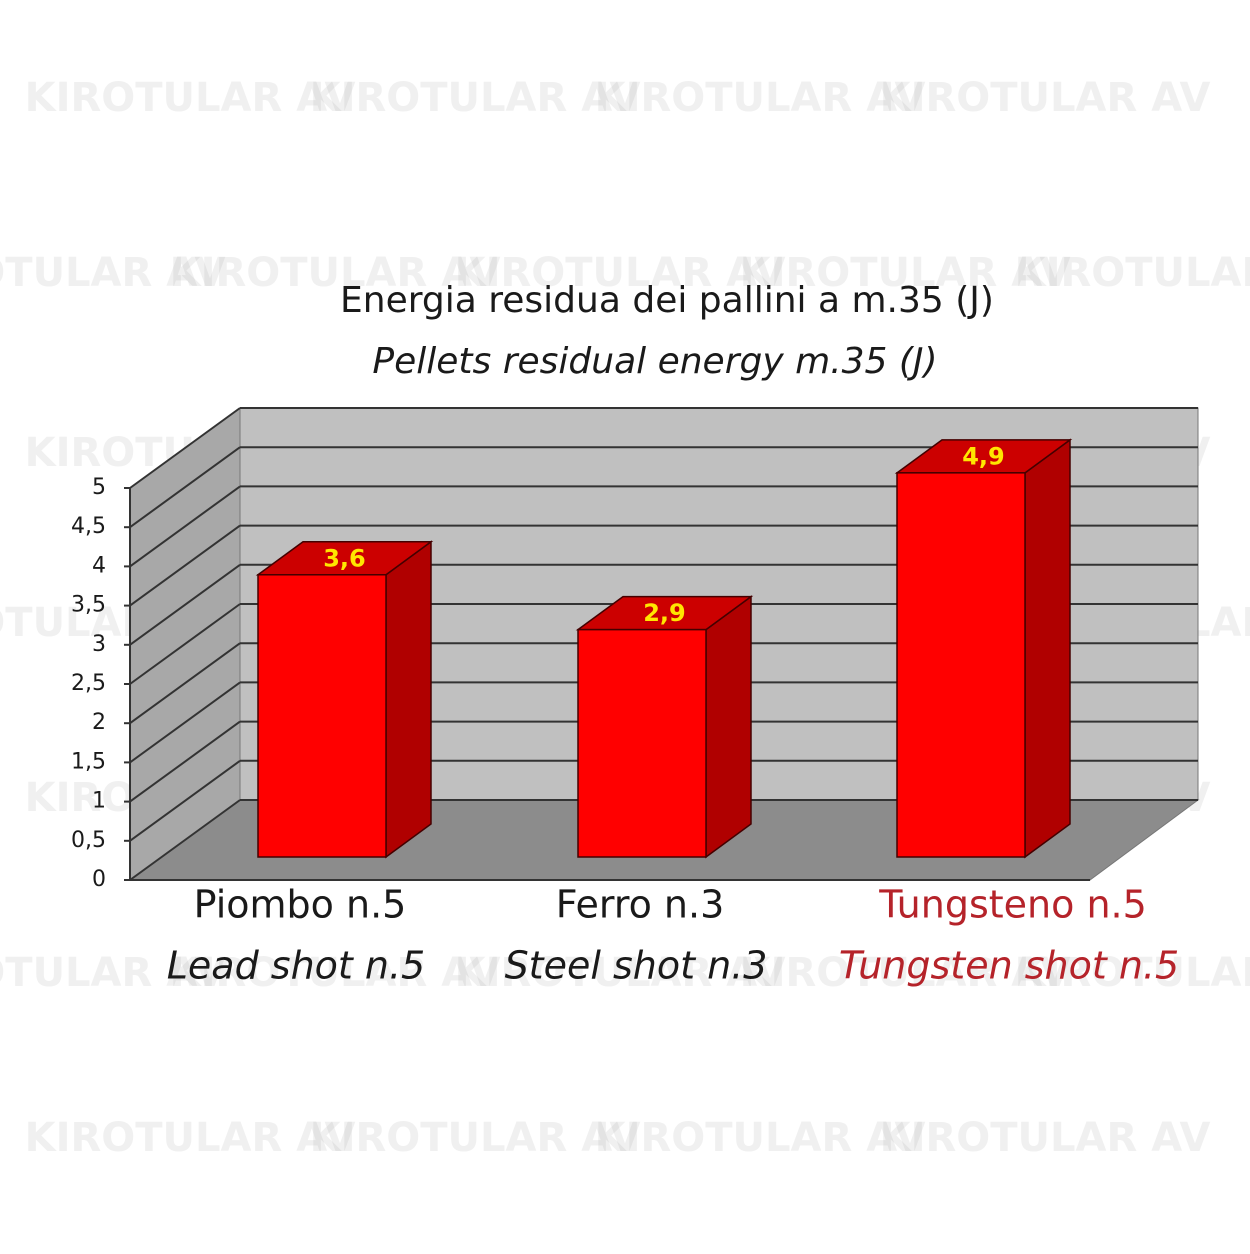  What do you see at coordinates (99, 565) in the screenshot?
I see `y-tick-label: 4` at bounding box center [99, 565].